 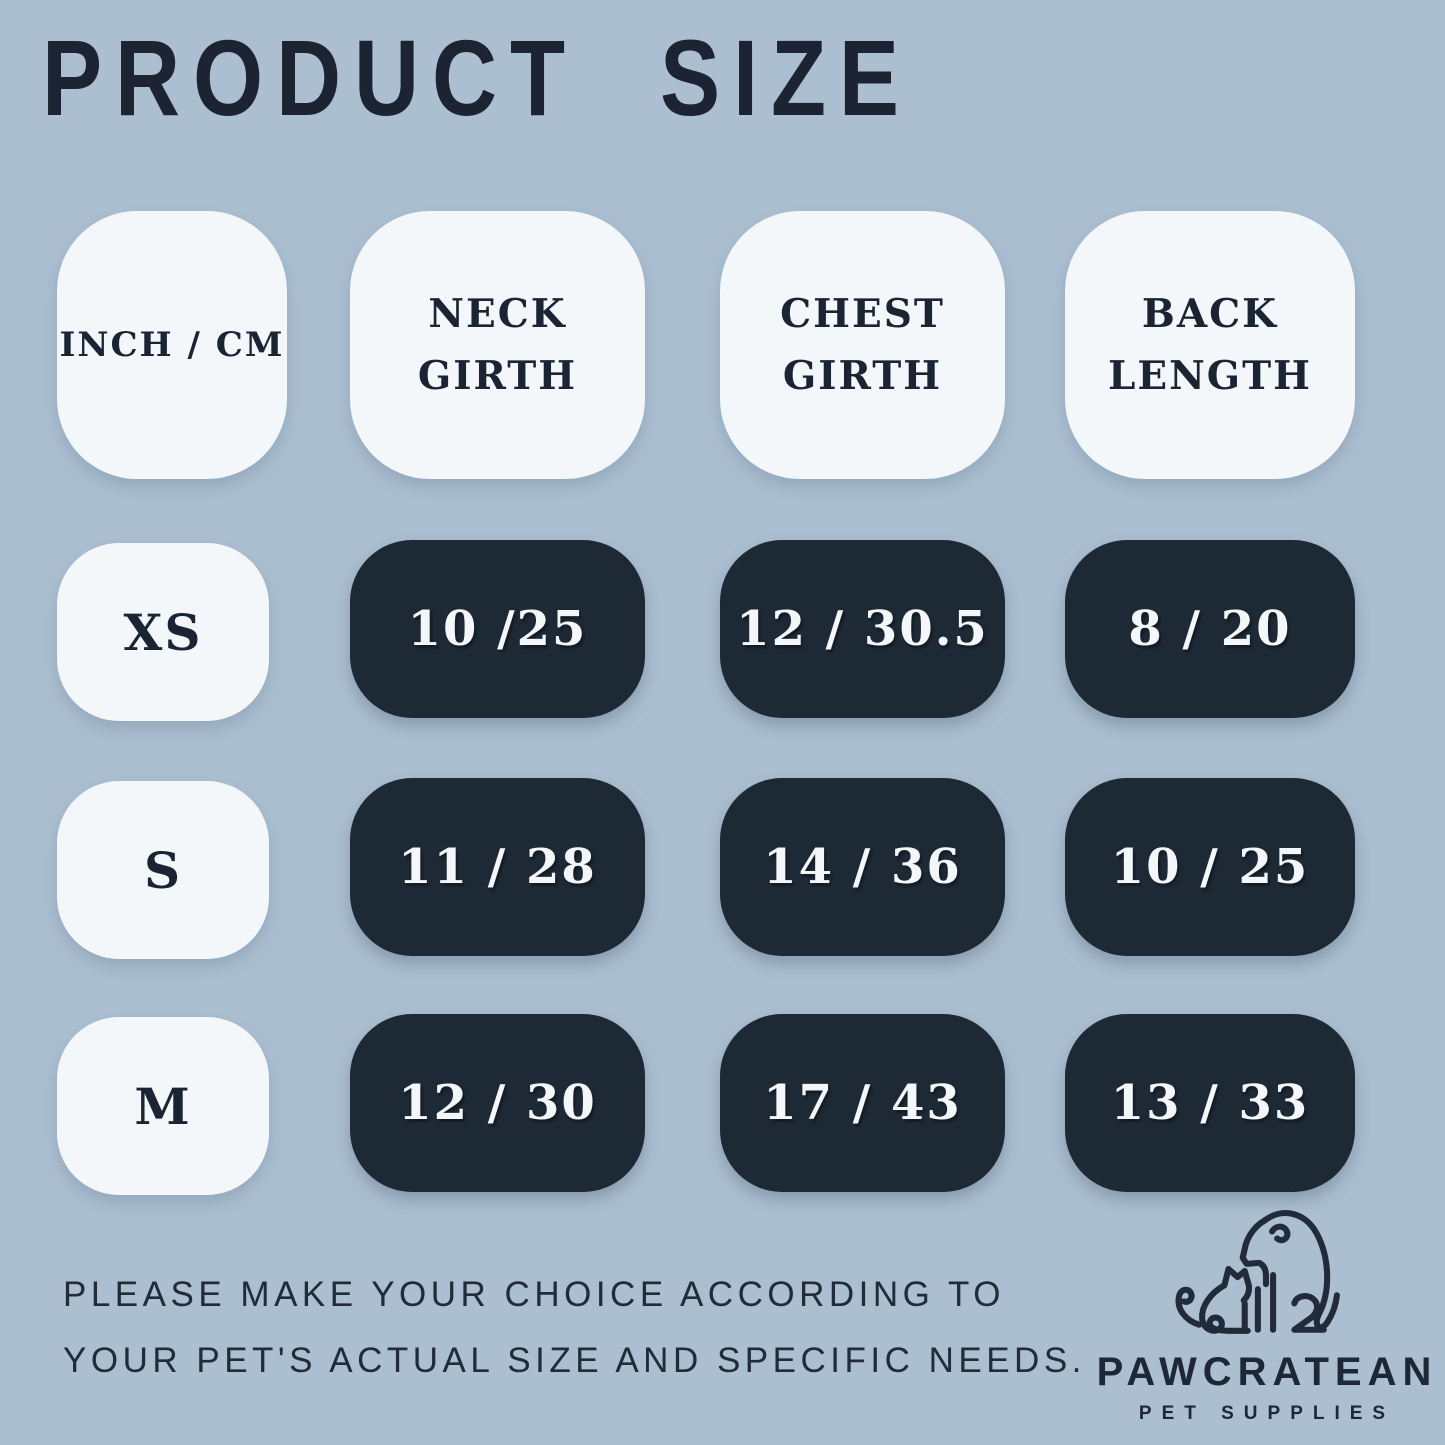 I want to click on xs-chest-girth-cell: 12 / 30.5, so click(x=862, y=629).